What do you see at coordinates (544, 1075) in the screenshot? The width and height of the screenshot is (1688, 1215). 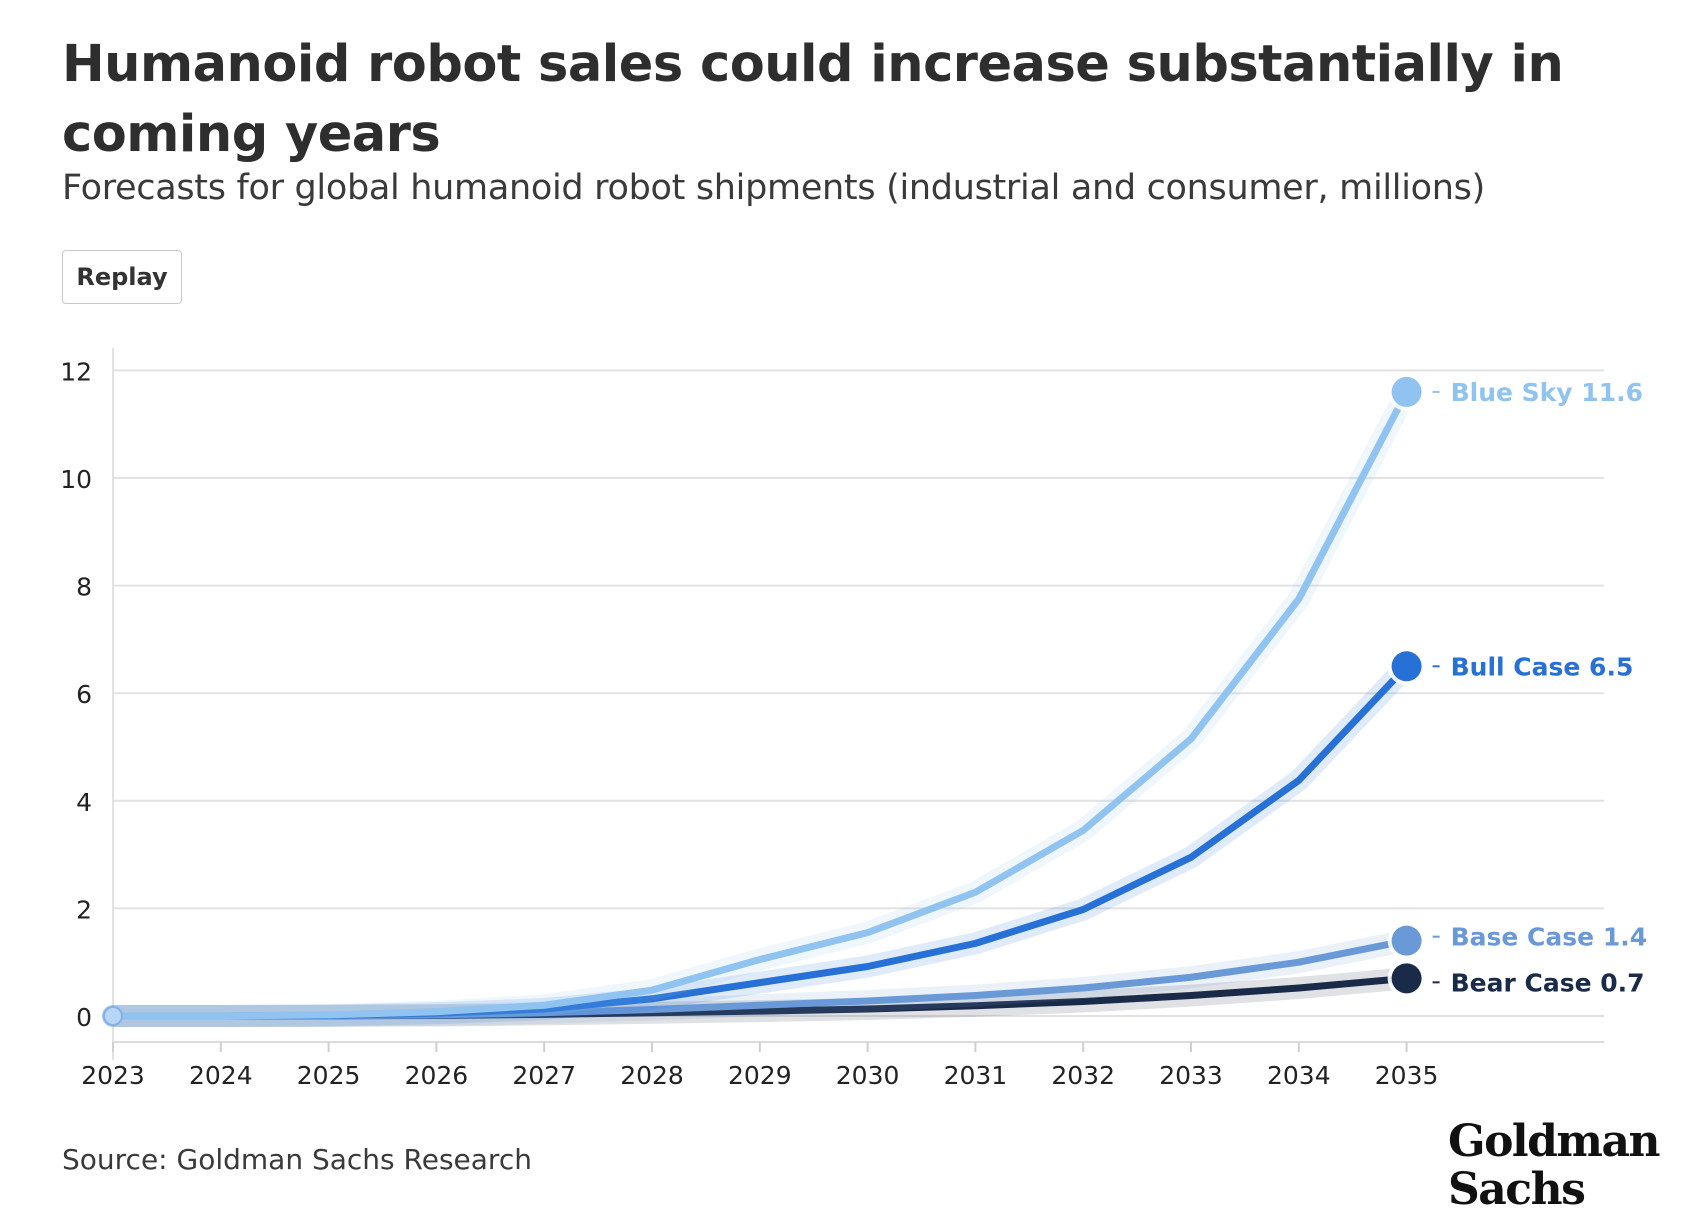 I see `x-tick-label-2027: 2027` at bounding box center [544, 1075].